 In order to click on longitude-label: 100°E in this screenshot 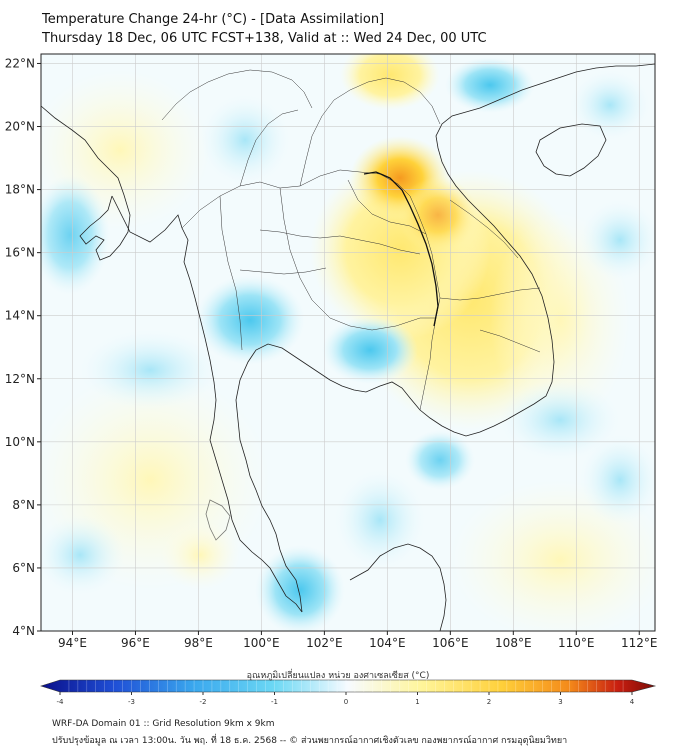, I will do `click(261, 643)`.